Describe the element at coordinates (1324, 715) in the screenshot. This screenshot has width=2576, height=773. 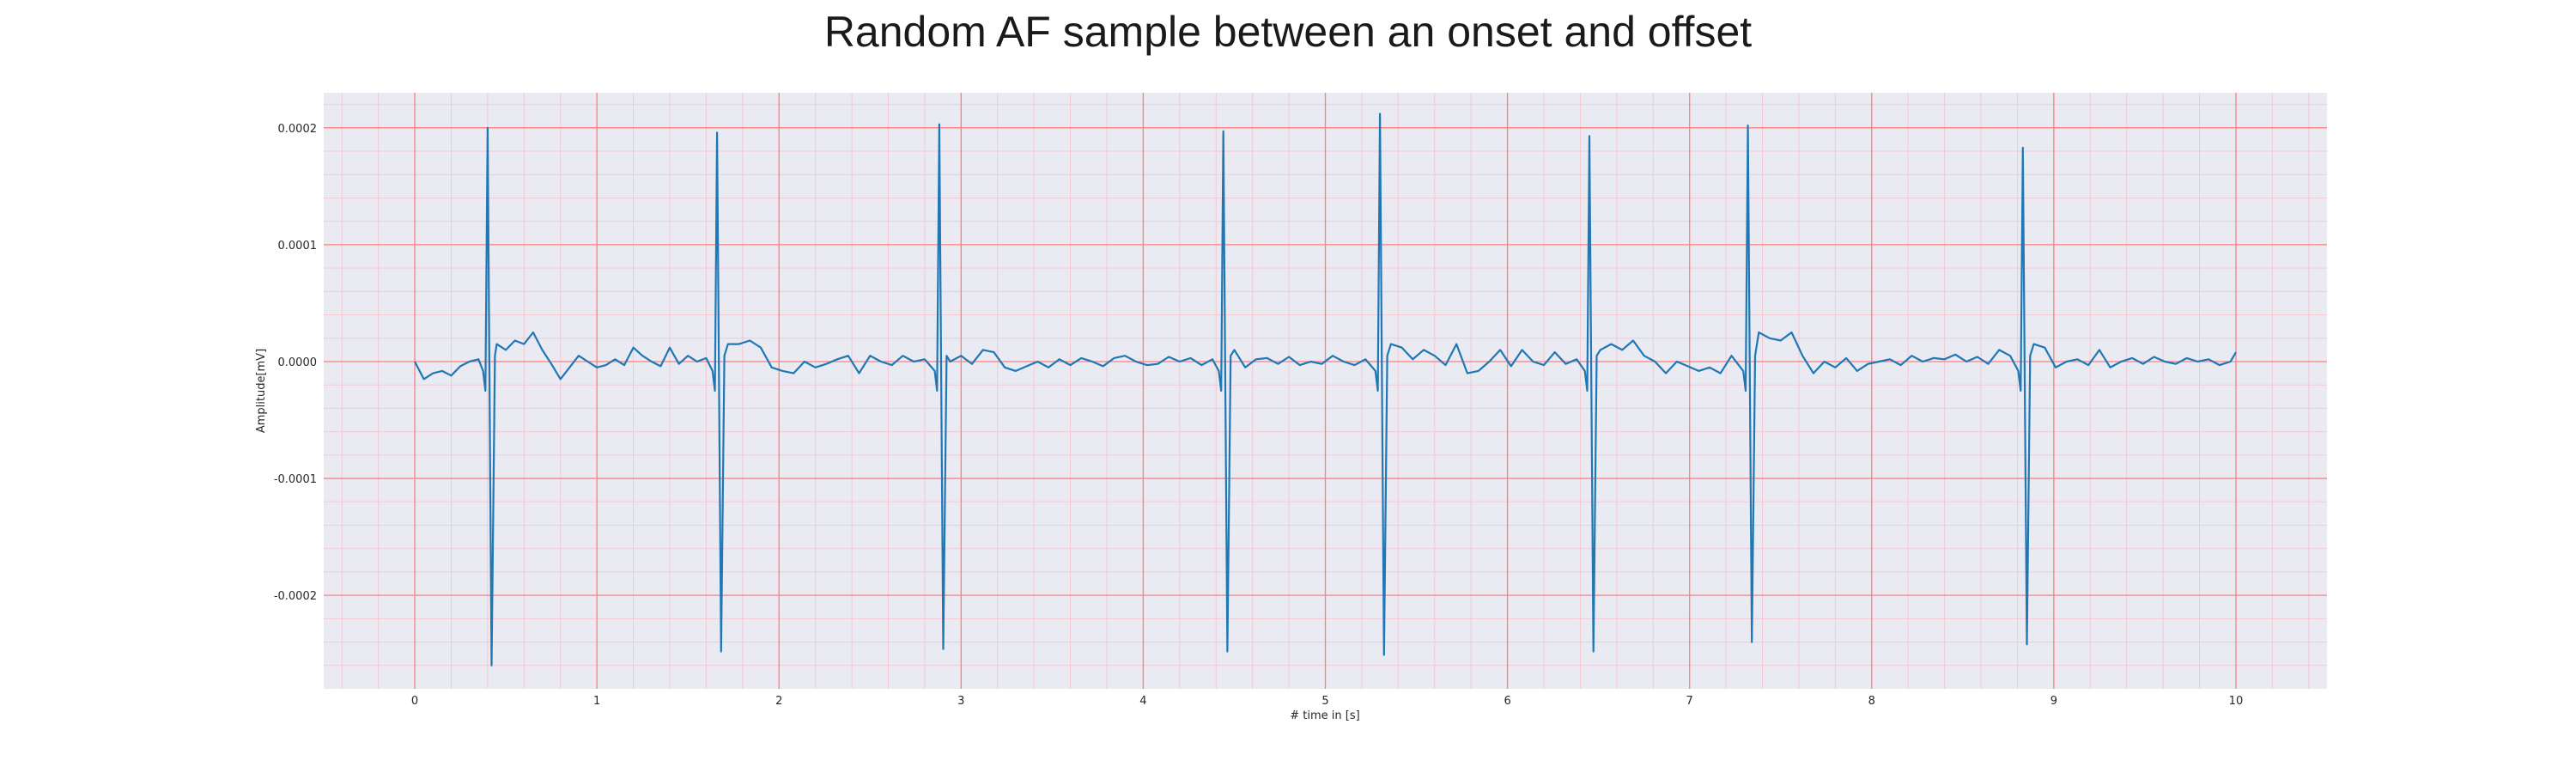
I see `x-axis-label: # time in [s]` at that location.